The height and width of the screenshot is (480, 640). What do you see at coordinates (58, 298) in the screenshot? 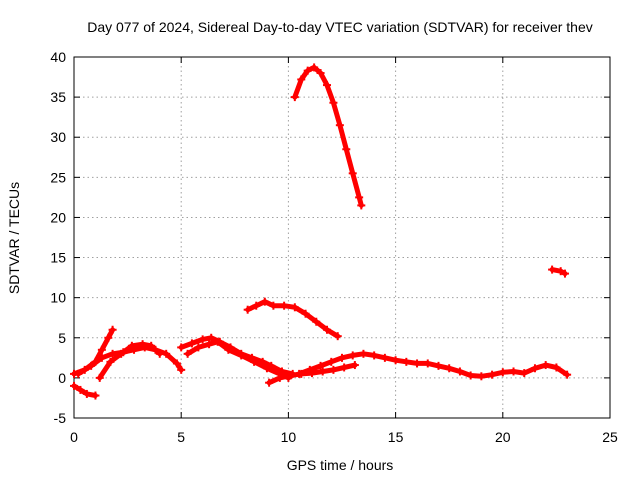
I see `y-tick-label: 10` at bounding box center [58, 298].